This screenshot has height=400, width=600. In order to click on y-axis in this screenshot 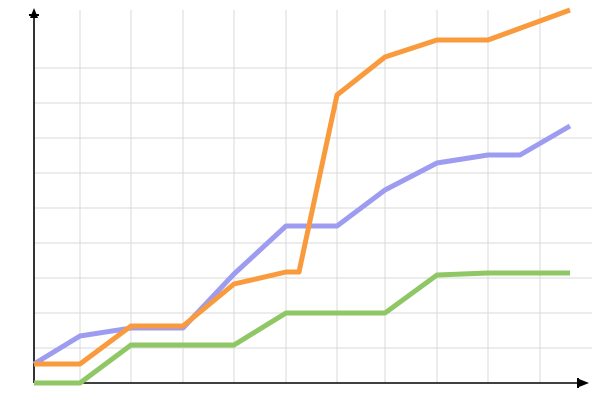, I will do `click(34, 195)`.